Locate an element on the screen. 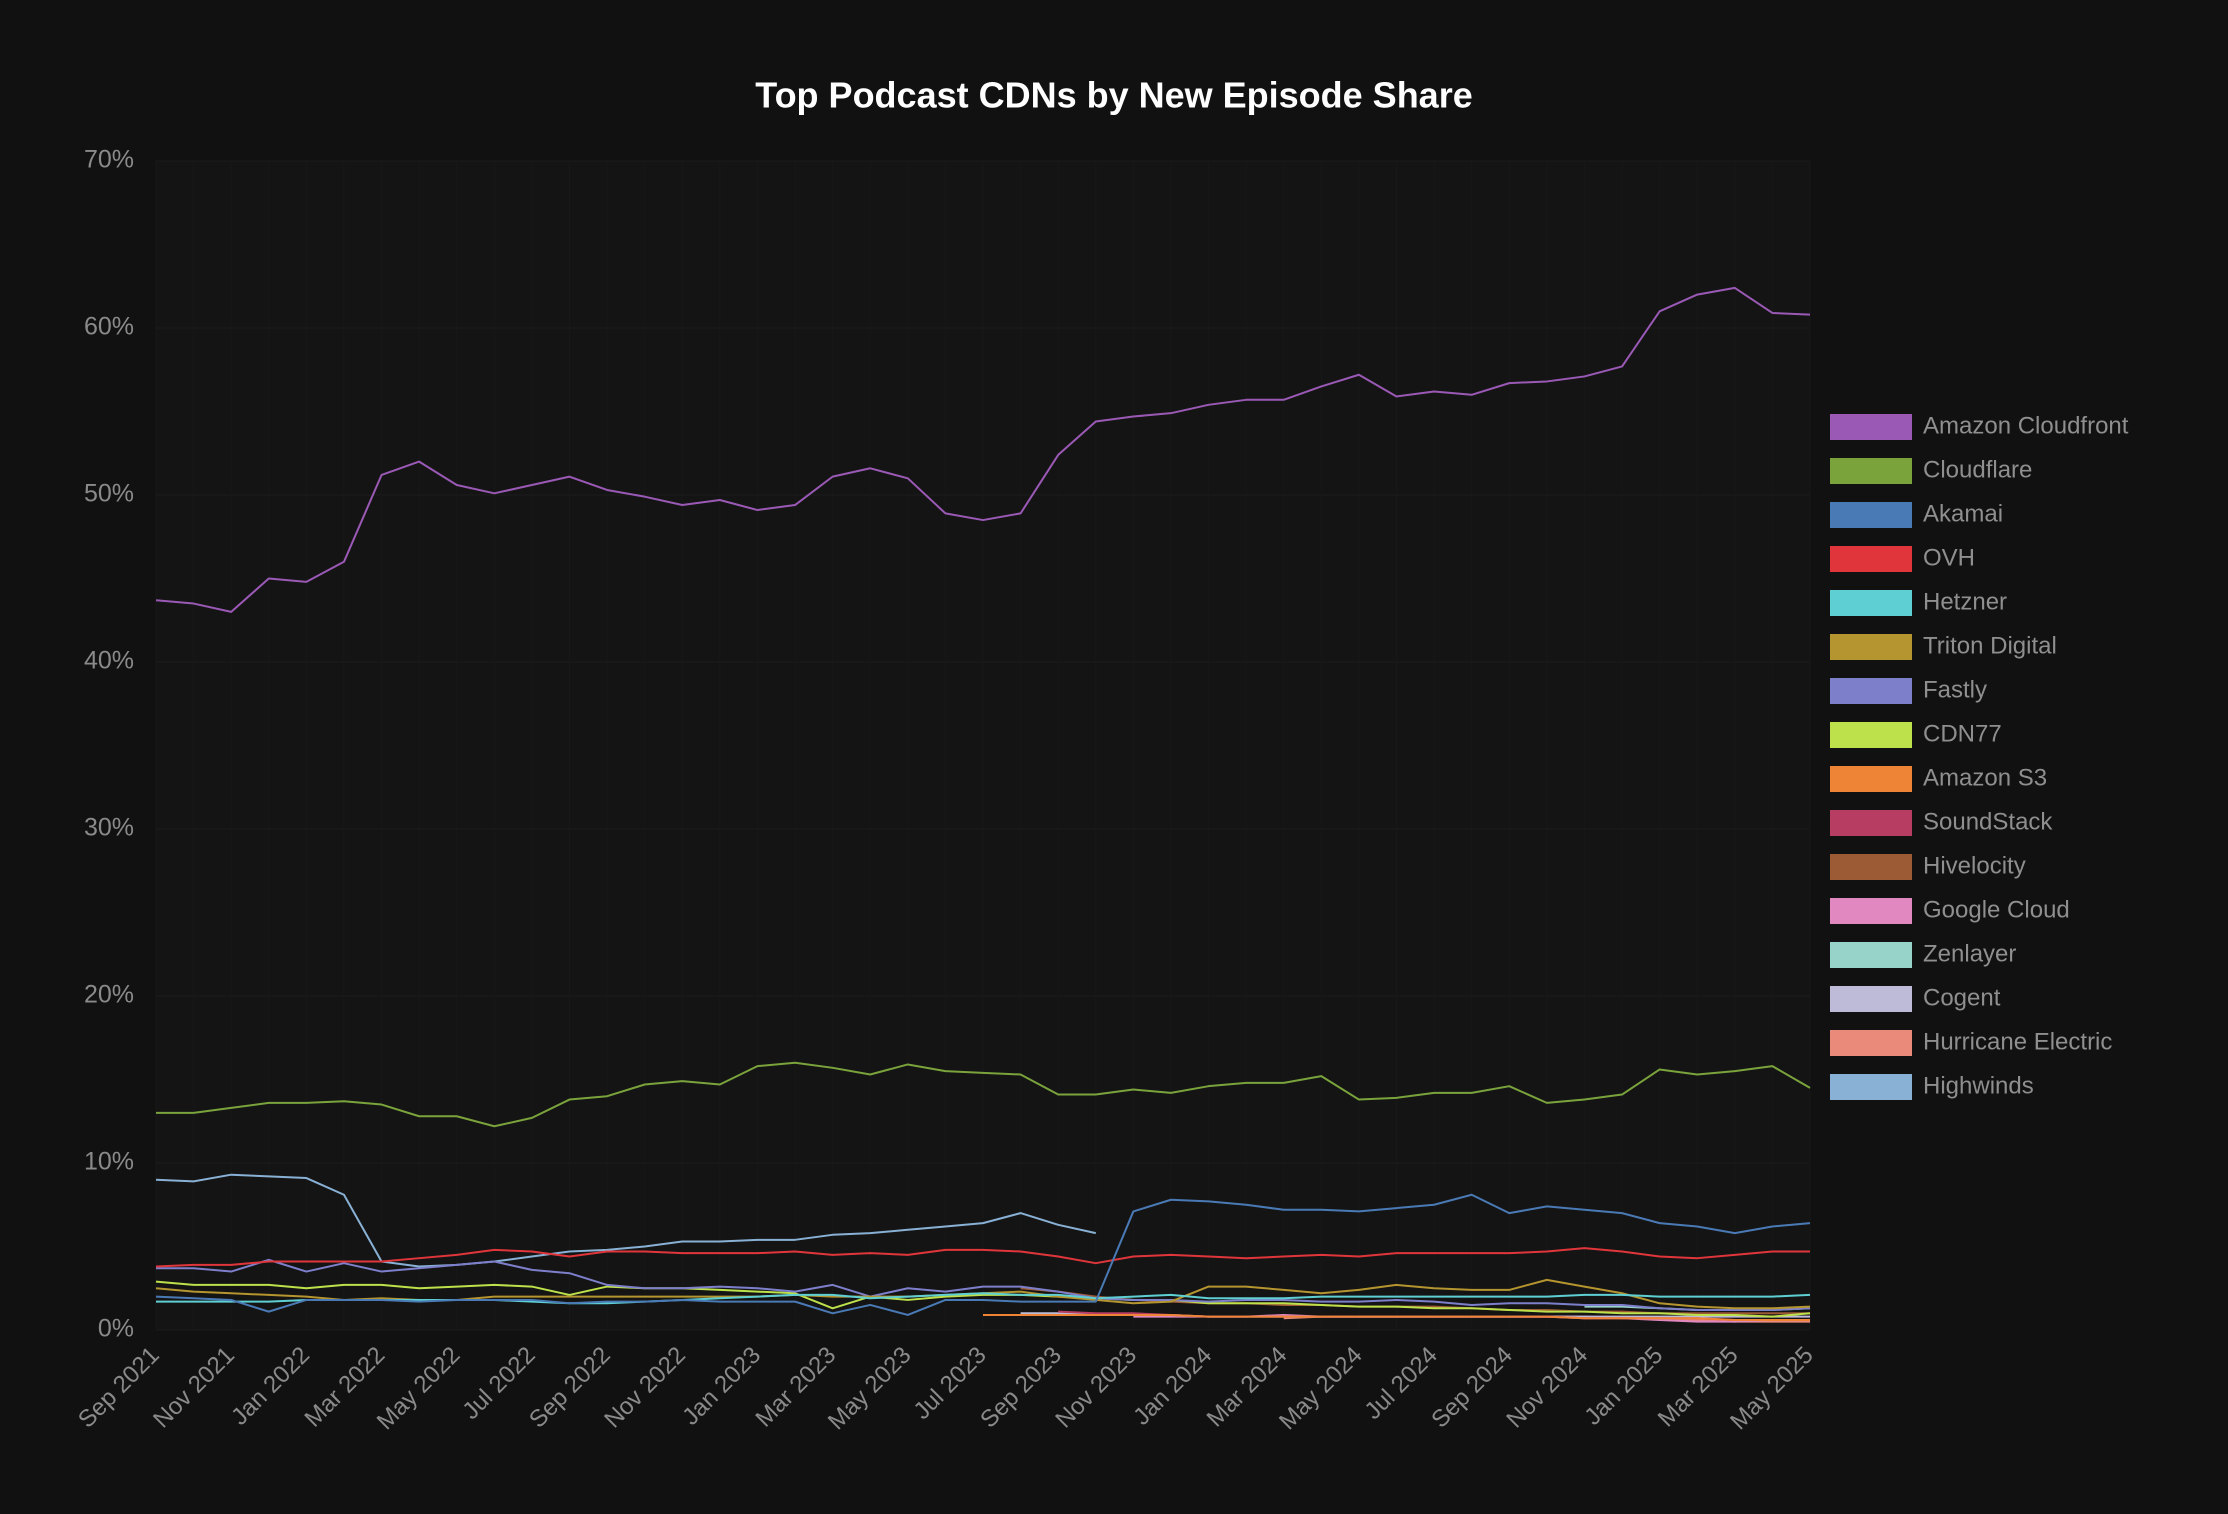  legend-label: Cogent is located at coordinates (1962, 997).